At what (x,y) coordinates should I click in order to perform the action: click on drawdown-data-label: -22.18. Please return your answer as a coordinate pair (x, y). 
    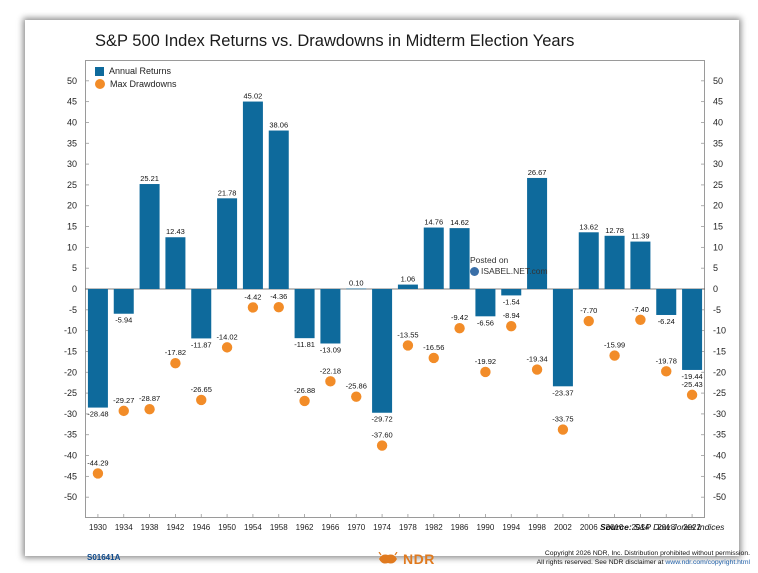
    Looking at the image, I should click on (330, 370).